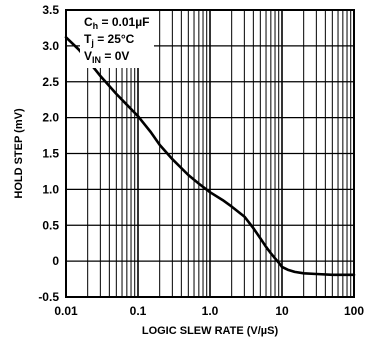  What do you see at coordinates (50, 118) in the screenshot?
I see `y-tick-label: 2.0` at bounding box center [50, 118].